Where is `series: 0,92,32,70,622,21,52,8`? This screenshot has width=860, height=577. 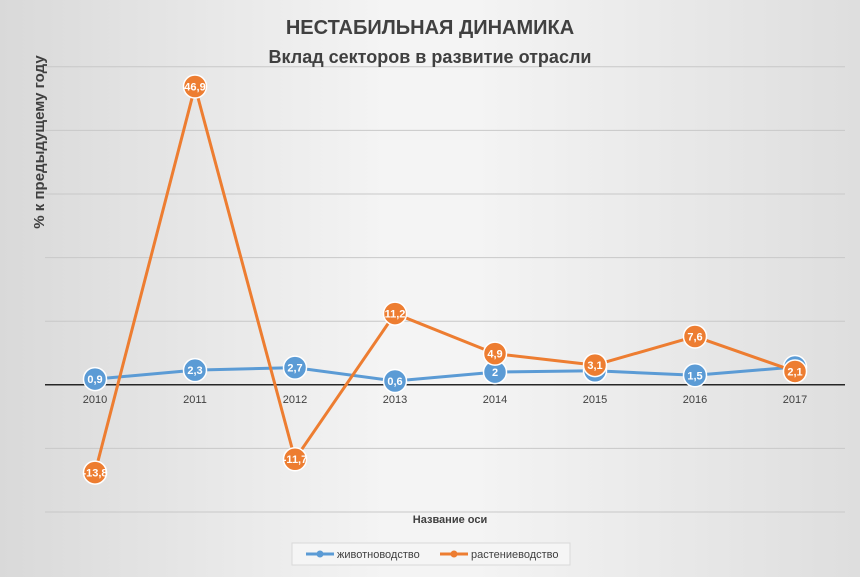
series: 0,92,32,70,622,21,52,8 is located at coordinates (445, 374).